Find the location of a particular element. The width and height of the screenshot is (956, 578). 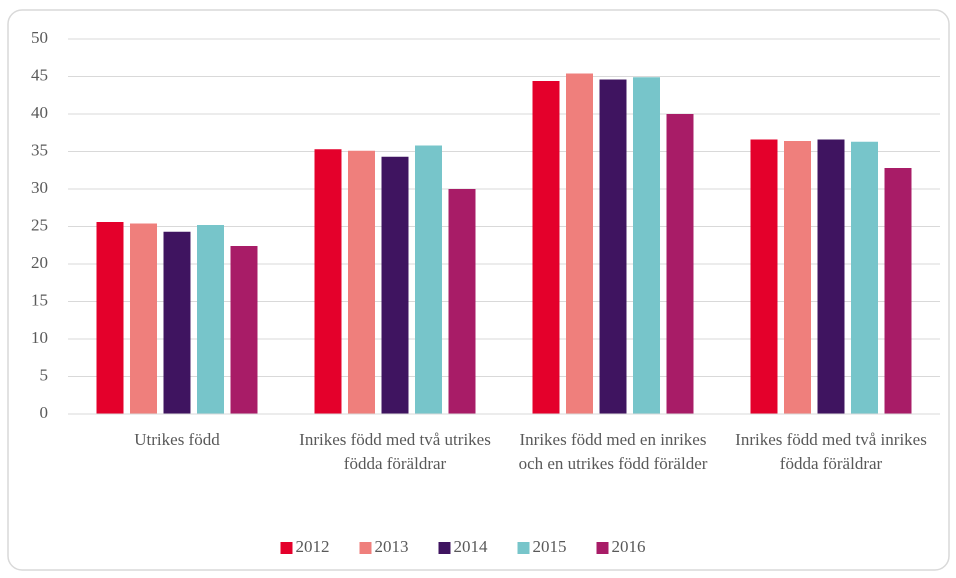

x-tick-label: Utrikes född is located at coordinates (177, 439).